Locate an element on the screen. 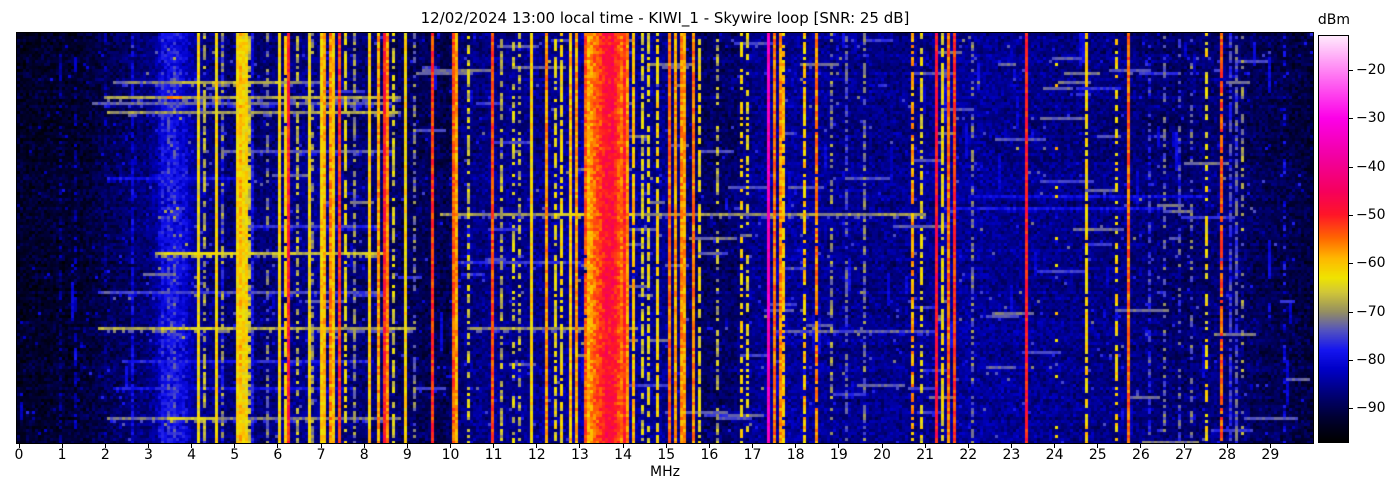 This screenshot has width=1400, height=500. x-axis-label: MHz is located at coordinates (665, 472).